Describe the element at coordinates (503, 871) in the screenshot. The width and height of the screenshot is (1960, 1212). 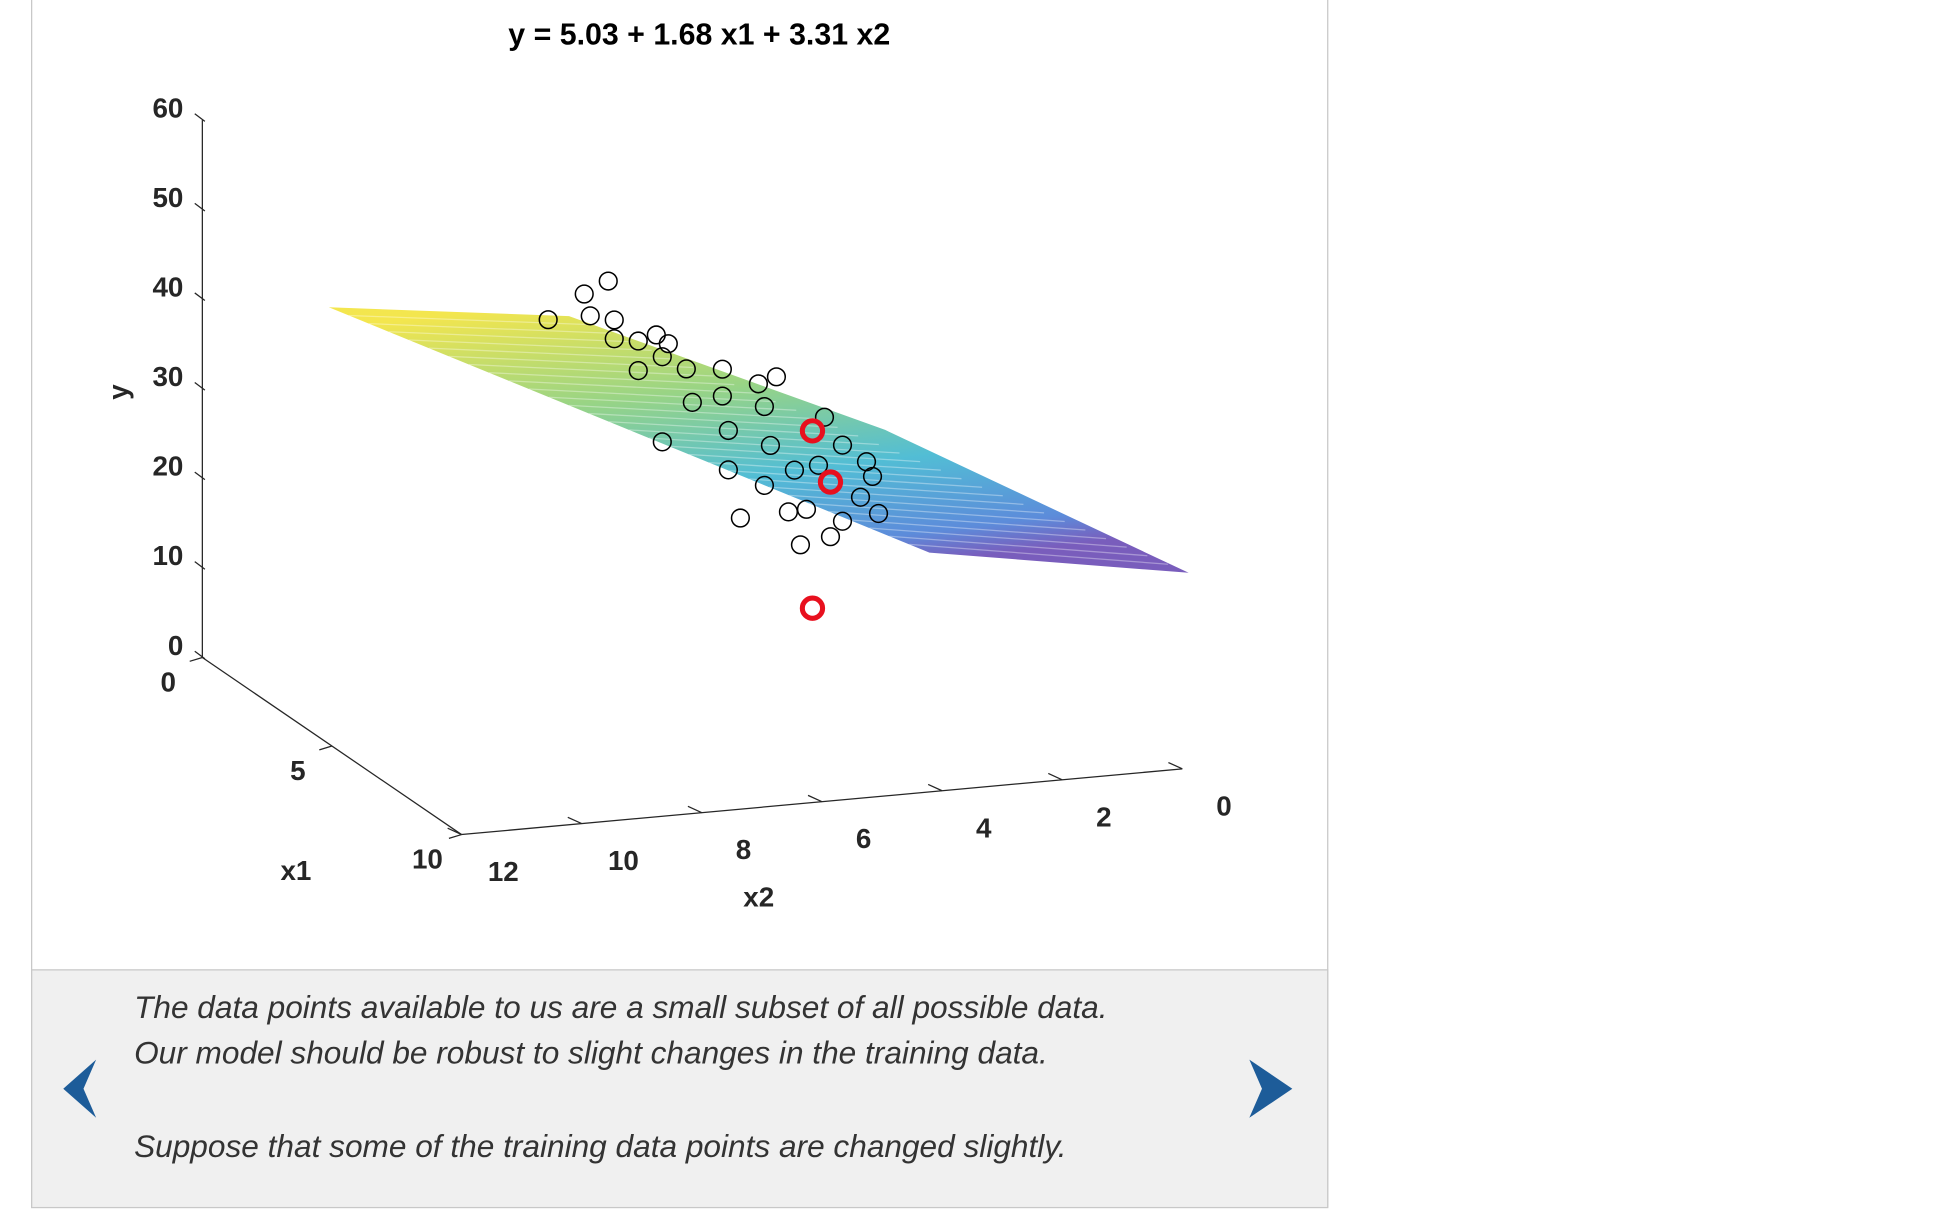
I see `x2-tick-label: 12` at that location.